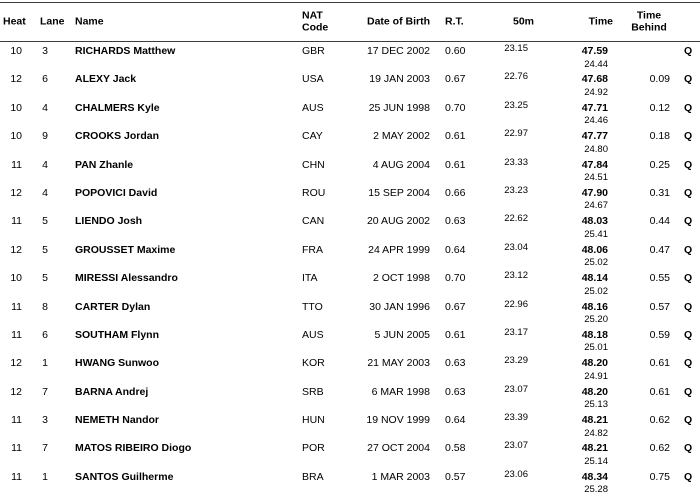 This screenshot has width=700, height=500. I want to click on final-time: 47.59, so click(594, 51).